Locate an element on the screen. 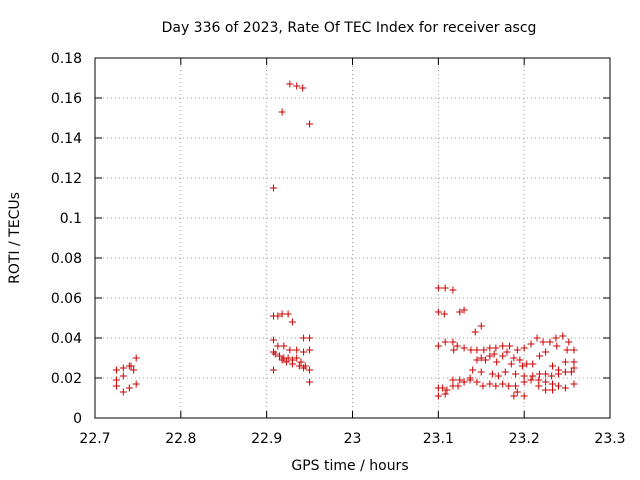 This screenshot has height=480, width=640. y-axis-label: ROTI / TECUs is located at coordinates (15, 238).